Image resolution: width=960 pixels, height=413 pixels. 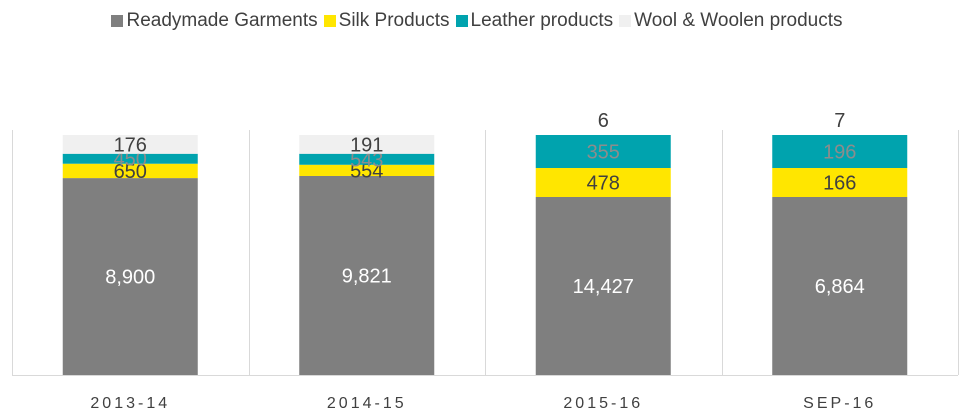 I want to click on legend-label-leather-products: Leather products, so click(x=542, y=20).